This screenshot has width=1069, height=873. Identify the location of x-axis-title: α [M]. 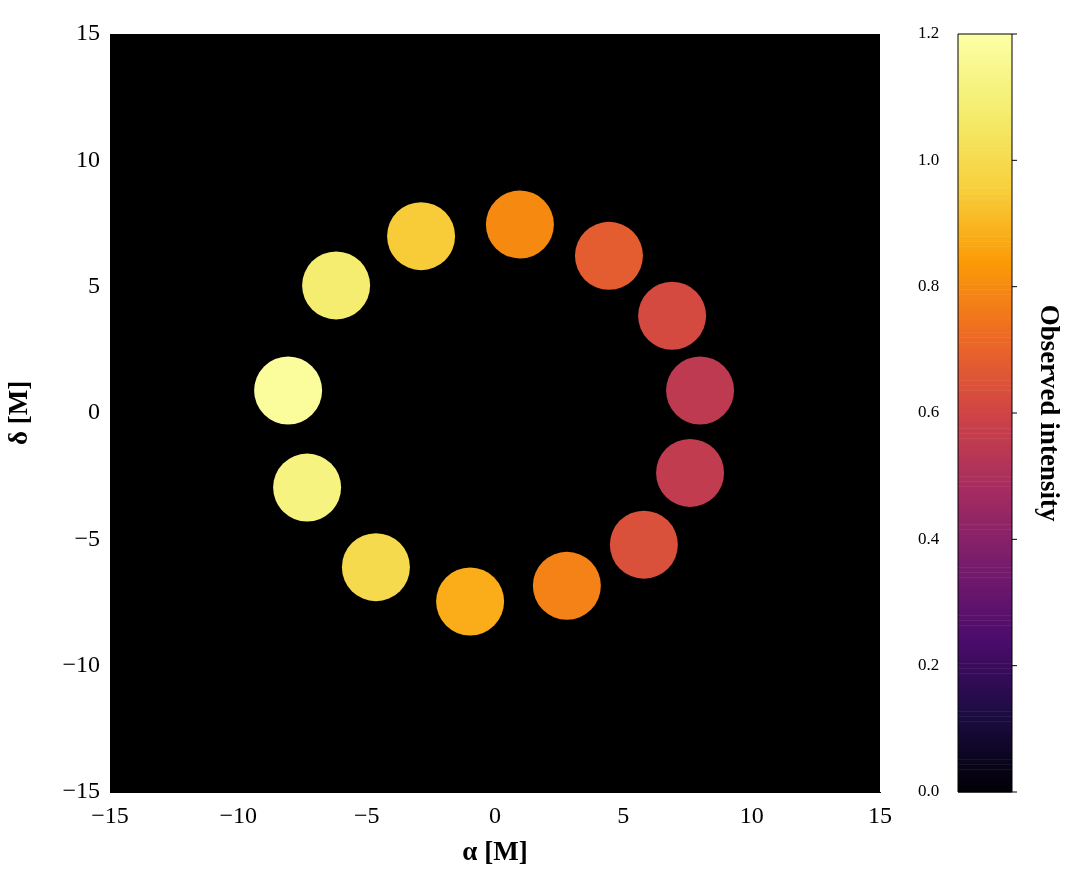
(495, 850).